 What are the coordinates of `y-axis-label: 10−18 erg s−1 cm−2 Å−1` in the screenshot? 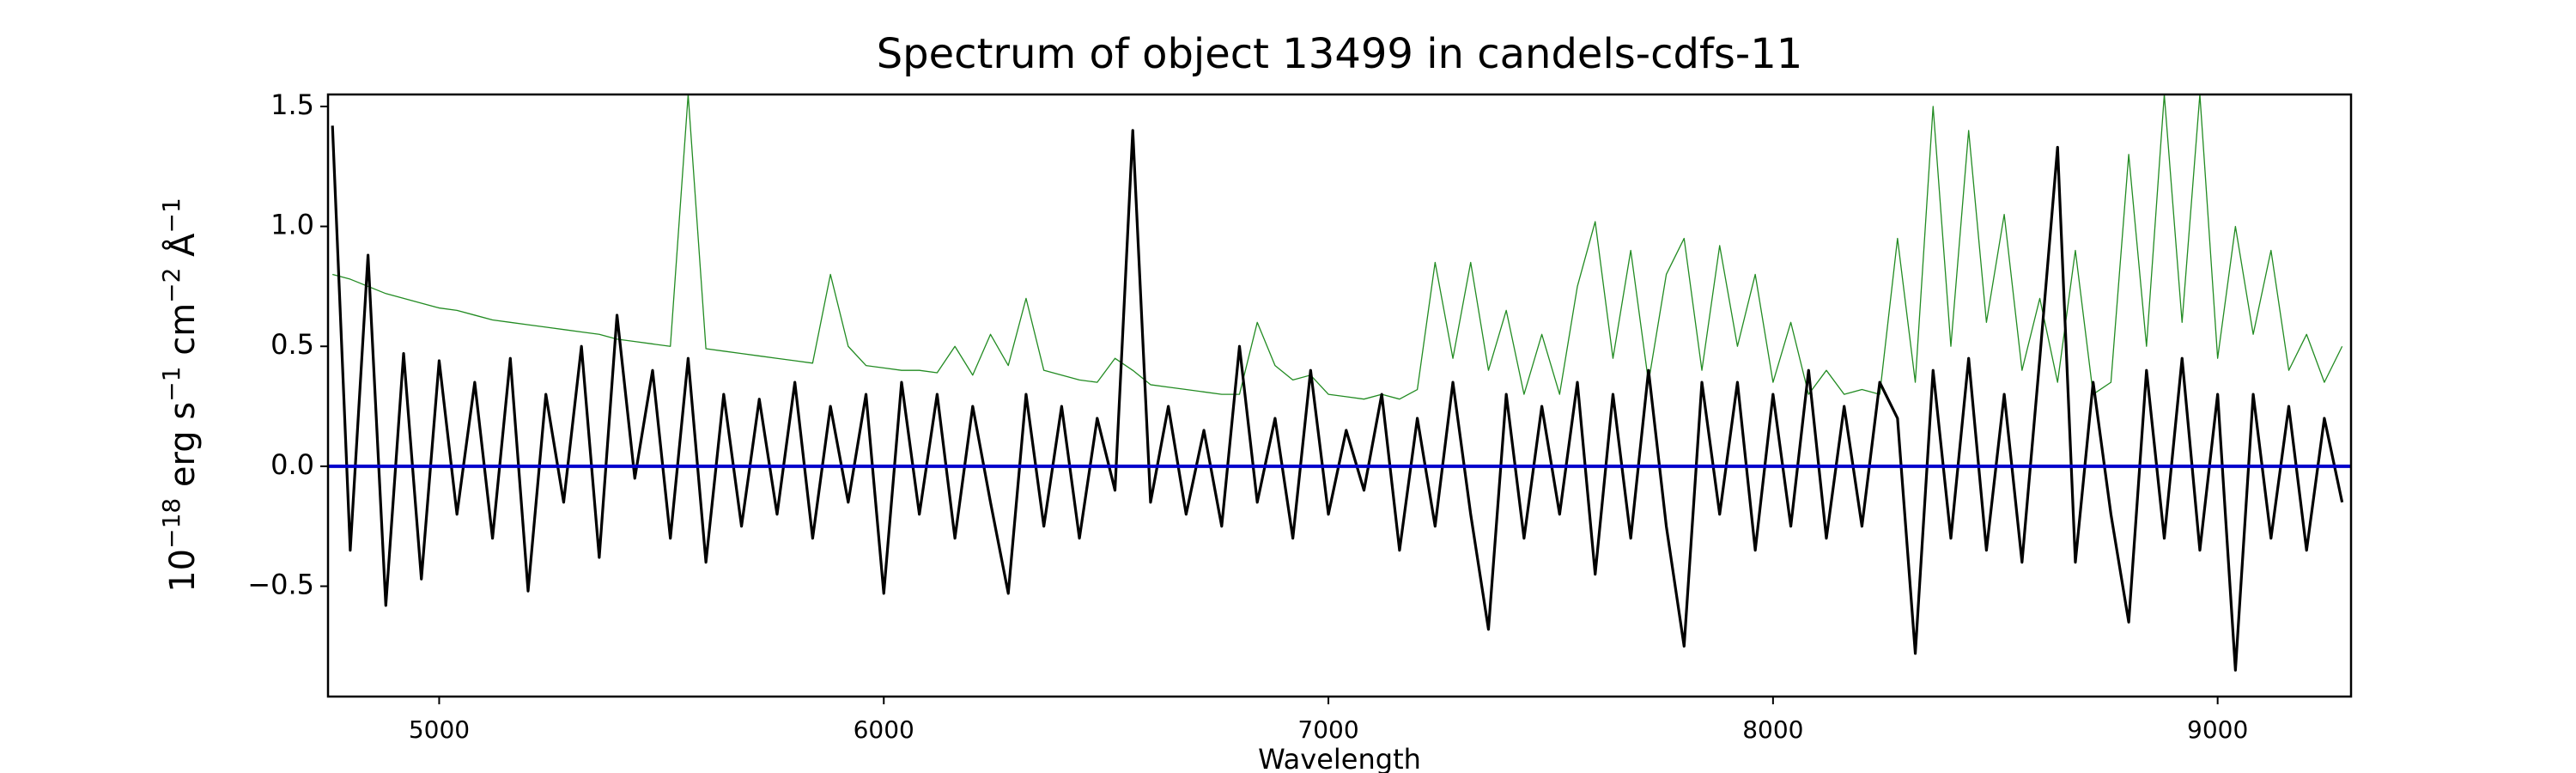 It's located at (180, 395).